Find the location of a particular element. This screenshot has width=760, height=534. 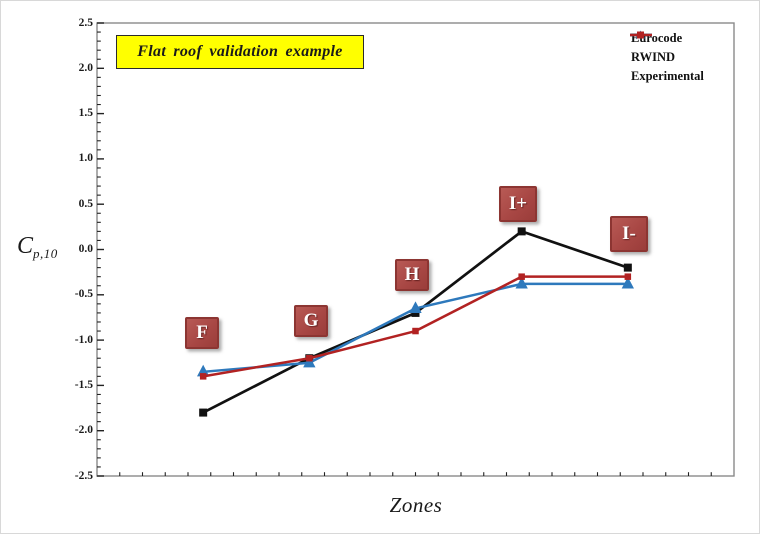

y-tick-label: 0.0 is located at coordinates (85, 249).